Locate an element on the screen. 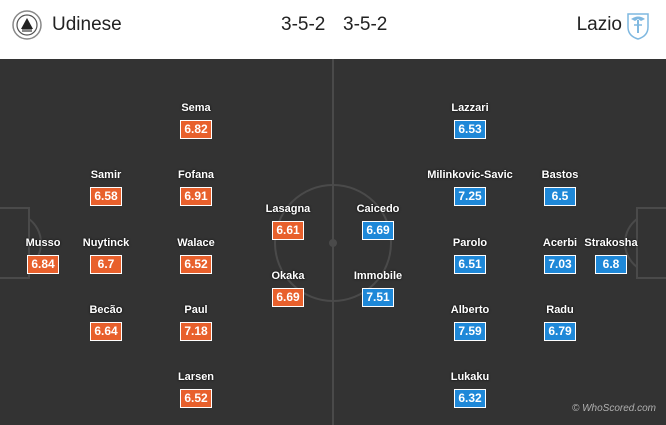  player-bastos: Bastos 6.5 is located at coordinates (560, 187).